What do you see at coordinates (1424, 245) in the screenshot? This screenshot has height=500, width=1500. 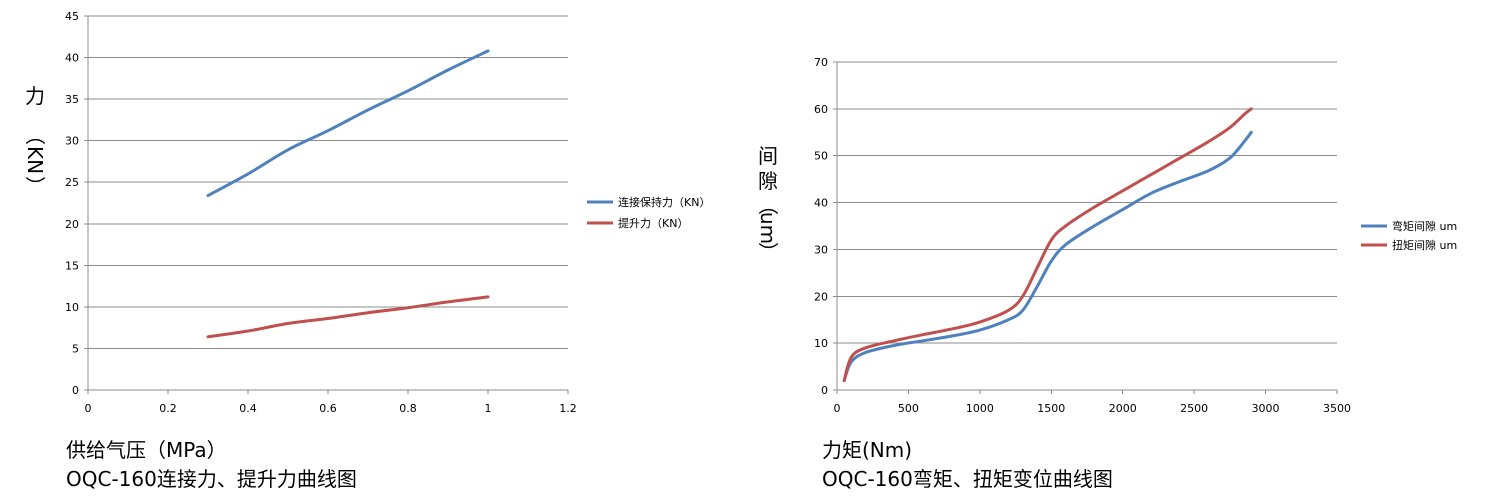 I see `legend-label-2: 扭矩间隙 um` at bounding box center [1424, 245].